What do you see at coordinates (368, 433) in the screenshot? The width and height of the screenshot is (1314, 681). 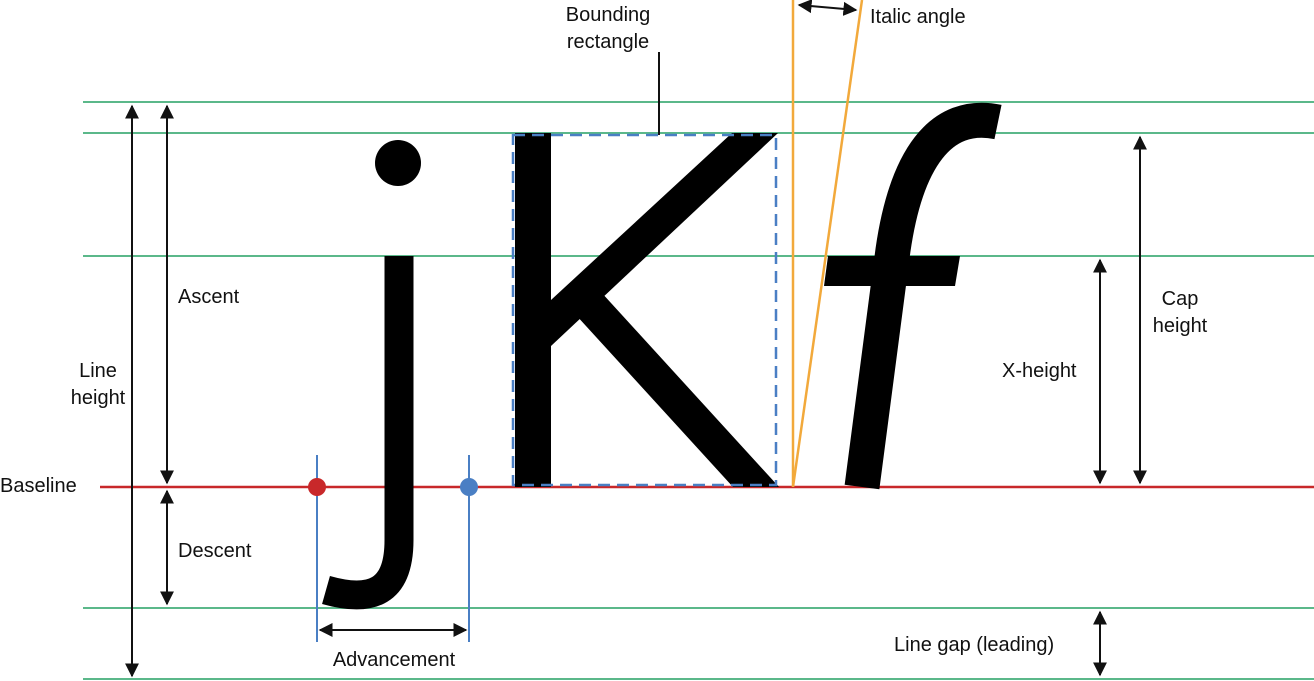 I see `glyph-j` at bounding box center [368, 433].